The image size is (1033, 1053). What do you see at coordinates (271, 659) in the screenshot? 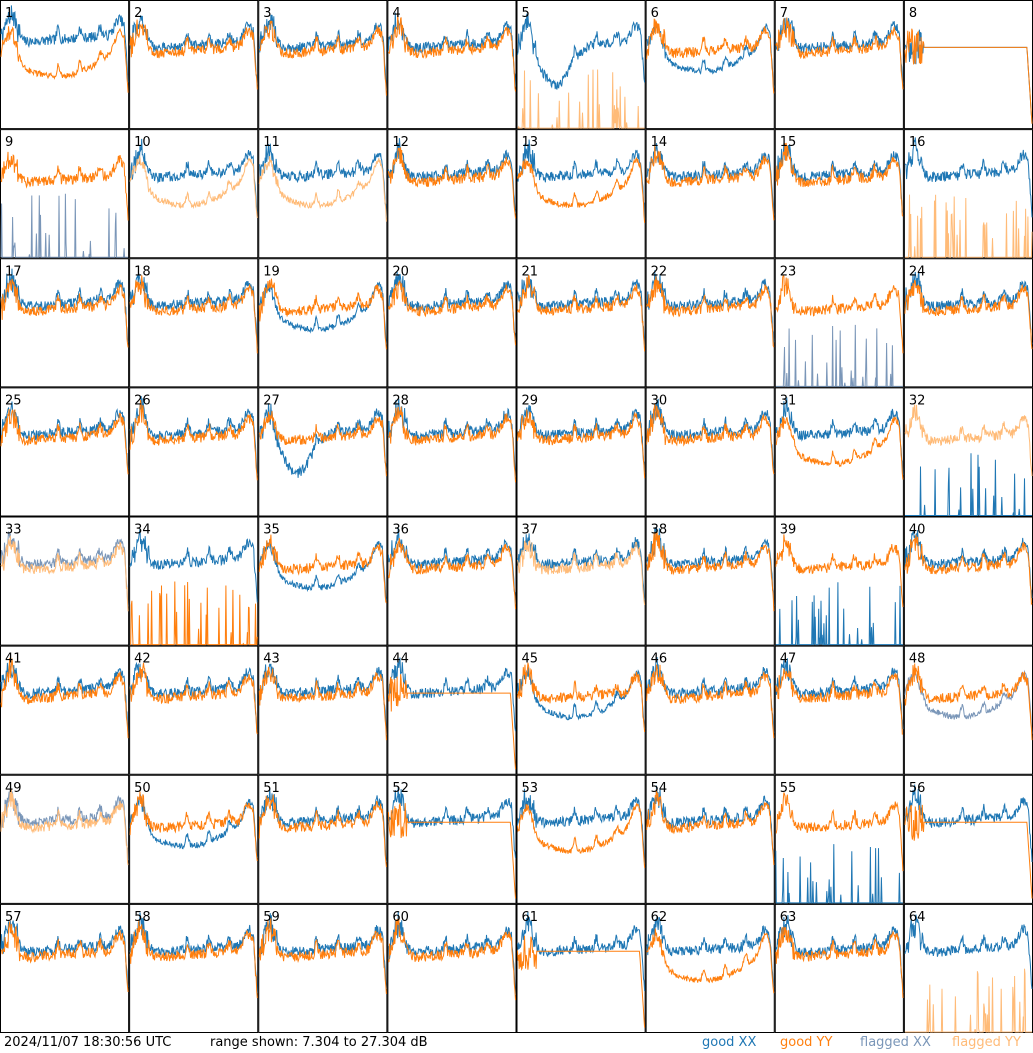
I see `panel-number: 43` at bounding box center [271, 659].